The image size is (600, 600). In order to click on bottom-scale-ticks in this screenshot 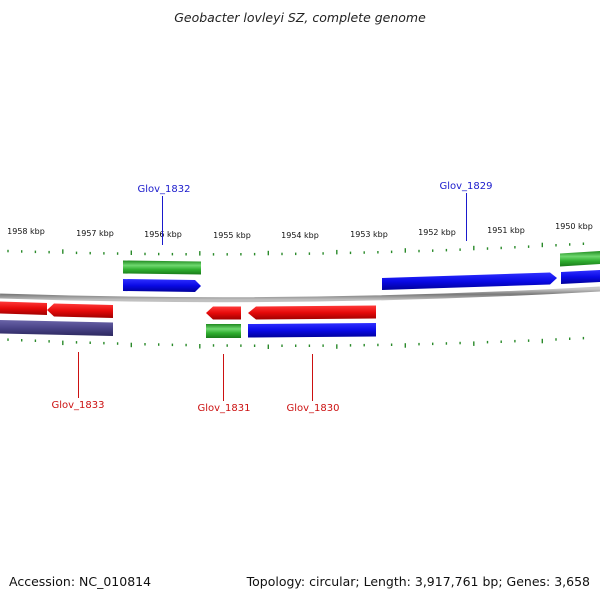, I will do `click(296, 342)`.